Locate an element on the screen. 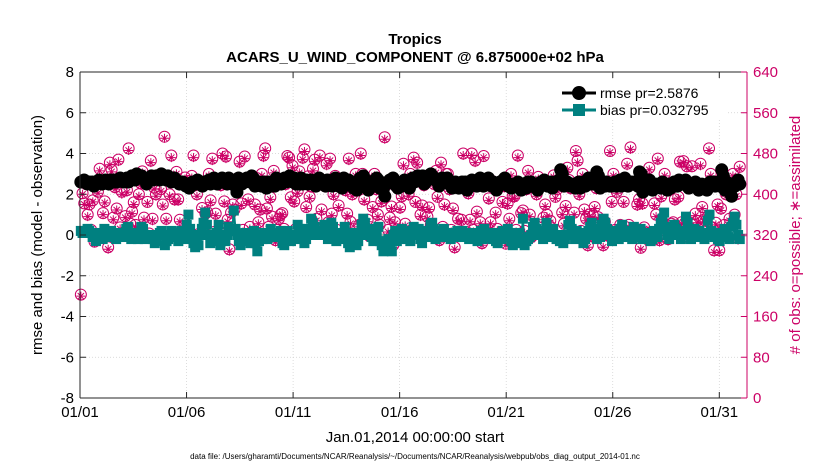  x-axis-label: Jan.01,2014 00:00:00 start is located at coordinates (415, 437).